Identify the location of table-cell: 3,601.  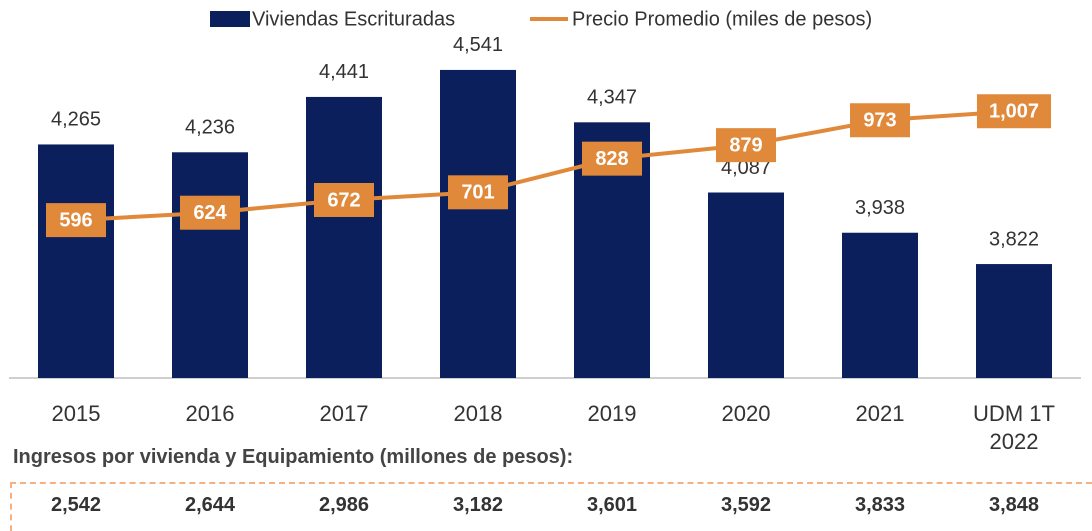
(612, 505).